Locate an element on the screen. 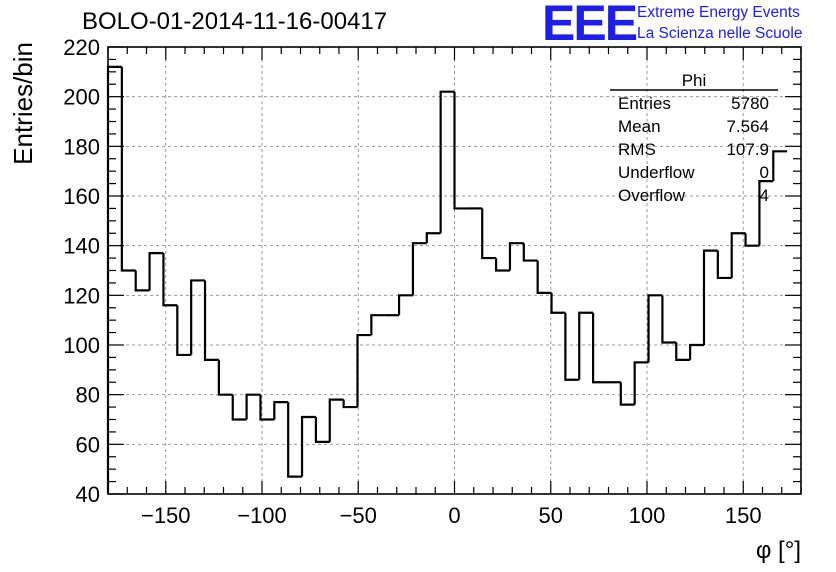  y-tick-label: 80 is located at coordinates (88, 395).